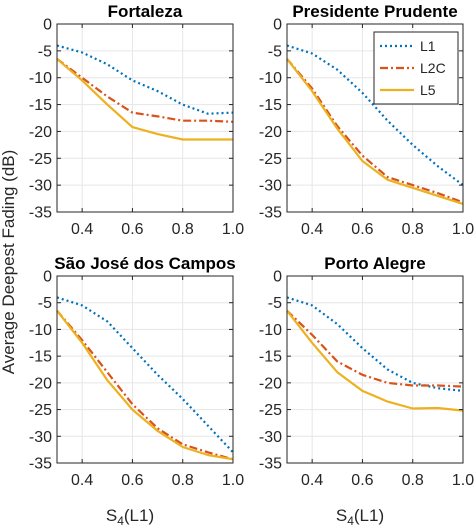  Describe the element at coordinates (374, 11) in the screenshot. I see `panel-title: Presidente Prudente` at that location.